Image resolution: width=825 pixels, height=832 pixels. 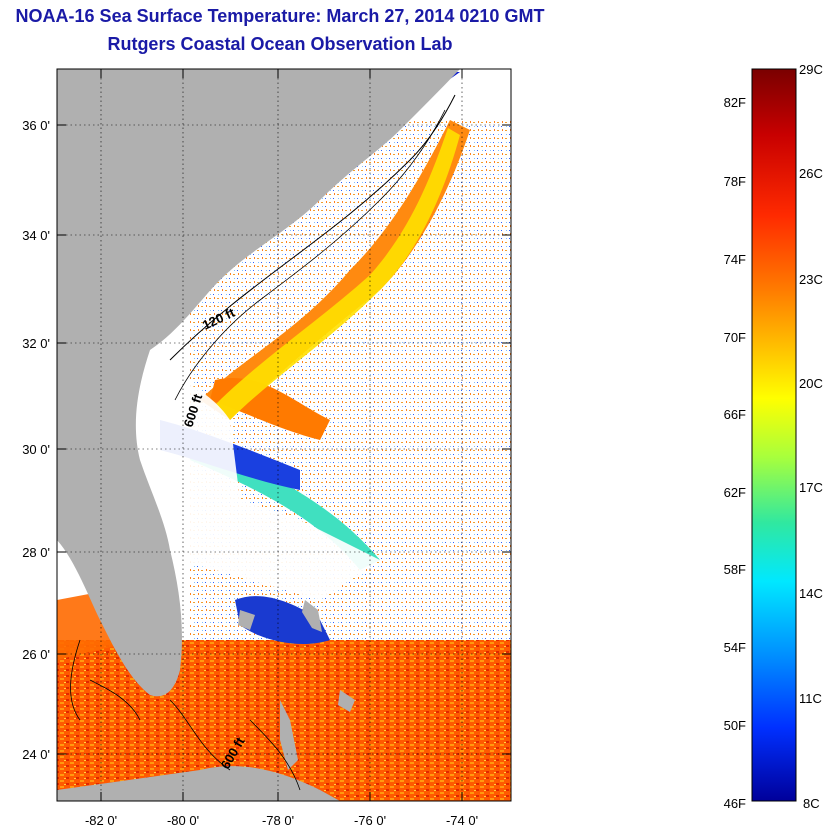 I want to click on lat-label-28: 28 0', so click(x=36, y=552).